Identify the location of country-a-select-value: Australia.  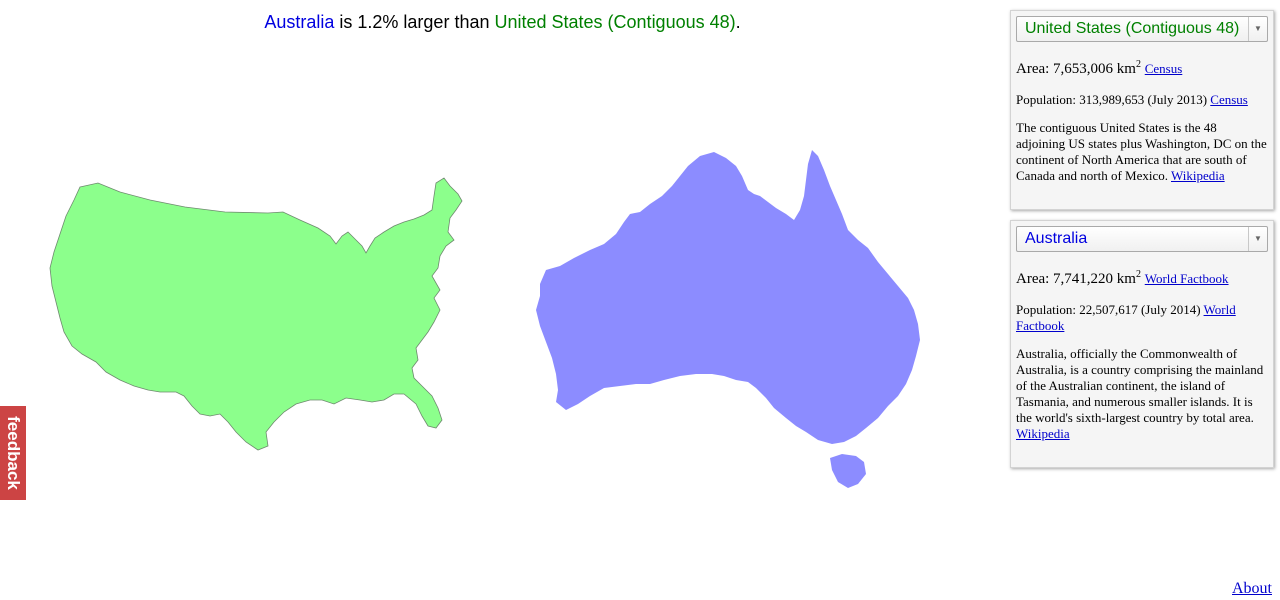
(1056, 238).